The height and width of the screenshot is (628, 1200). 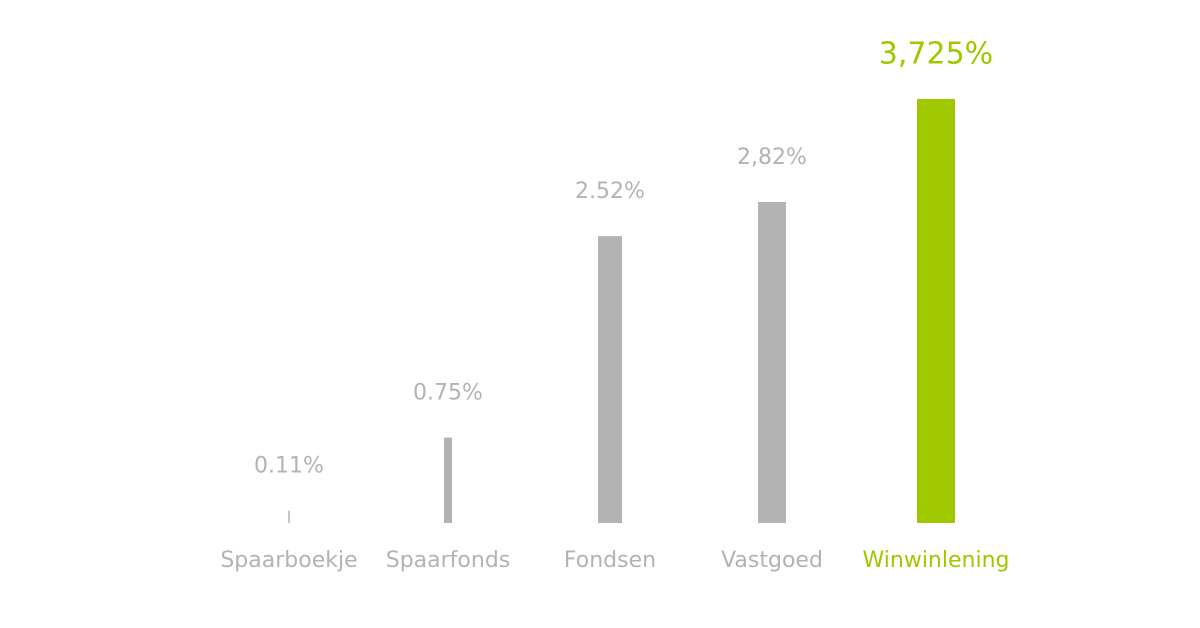 What do you see at coordinates (772, 157) in the screenshot?
I see `value-label: 2,82%` at bounding box center [772, 157].